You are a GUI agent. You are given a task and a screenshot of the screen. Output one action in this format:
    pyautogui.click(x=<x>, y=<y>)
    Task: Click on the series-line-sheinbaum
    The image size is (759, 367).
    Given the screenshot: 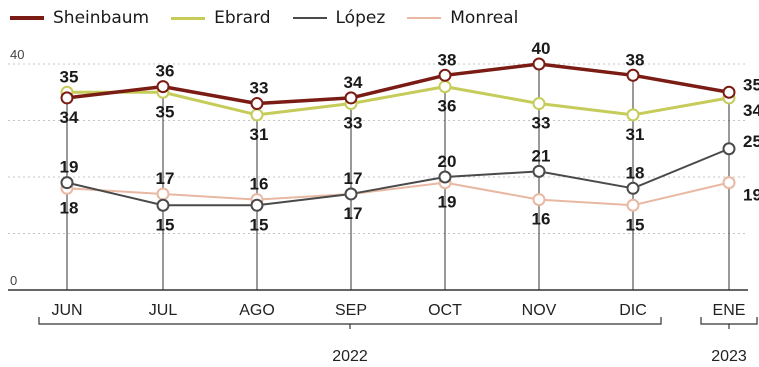 What is the action you would take?
    pyautogui.click(x=398, y=84)
    